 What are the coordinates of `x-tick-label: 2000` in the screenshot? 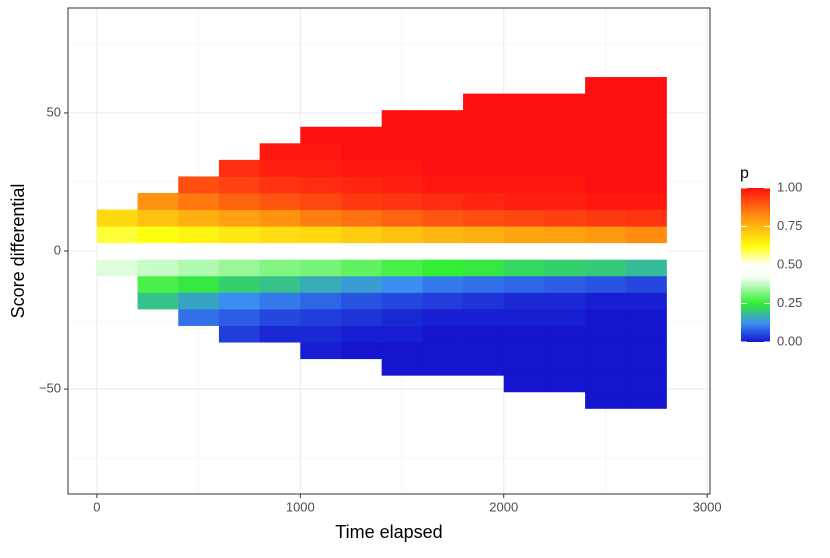 It's located at (503, 506).